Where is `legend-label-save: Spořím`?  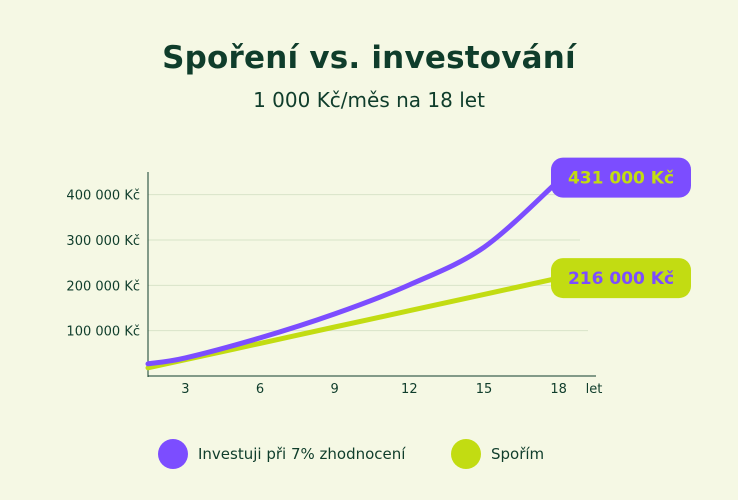
legend-label-save: Spořím is located at coordinates (518, 454).